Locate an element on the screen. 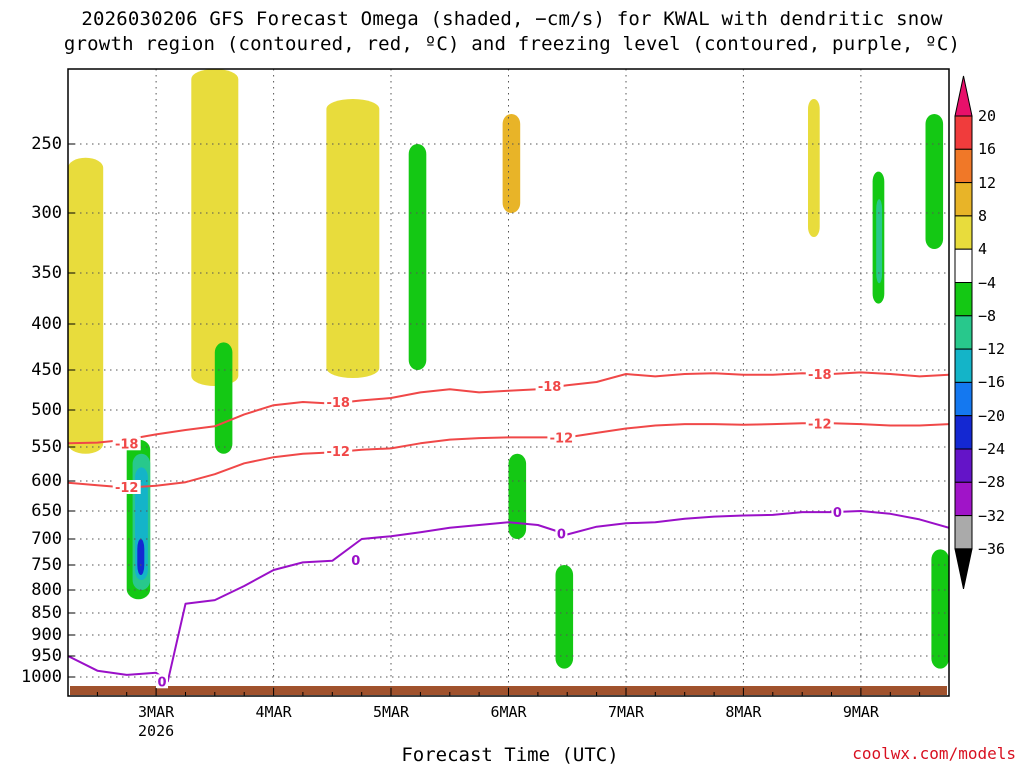  colorbar-tick-label: −4 is located at coordinates (987, 282).